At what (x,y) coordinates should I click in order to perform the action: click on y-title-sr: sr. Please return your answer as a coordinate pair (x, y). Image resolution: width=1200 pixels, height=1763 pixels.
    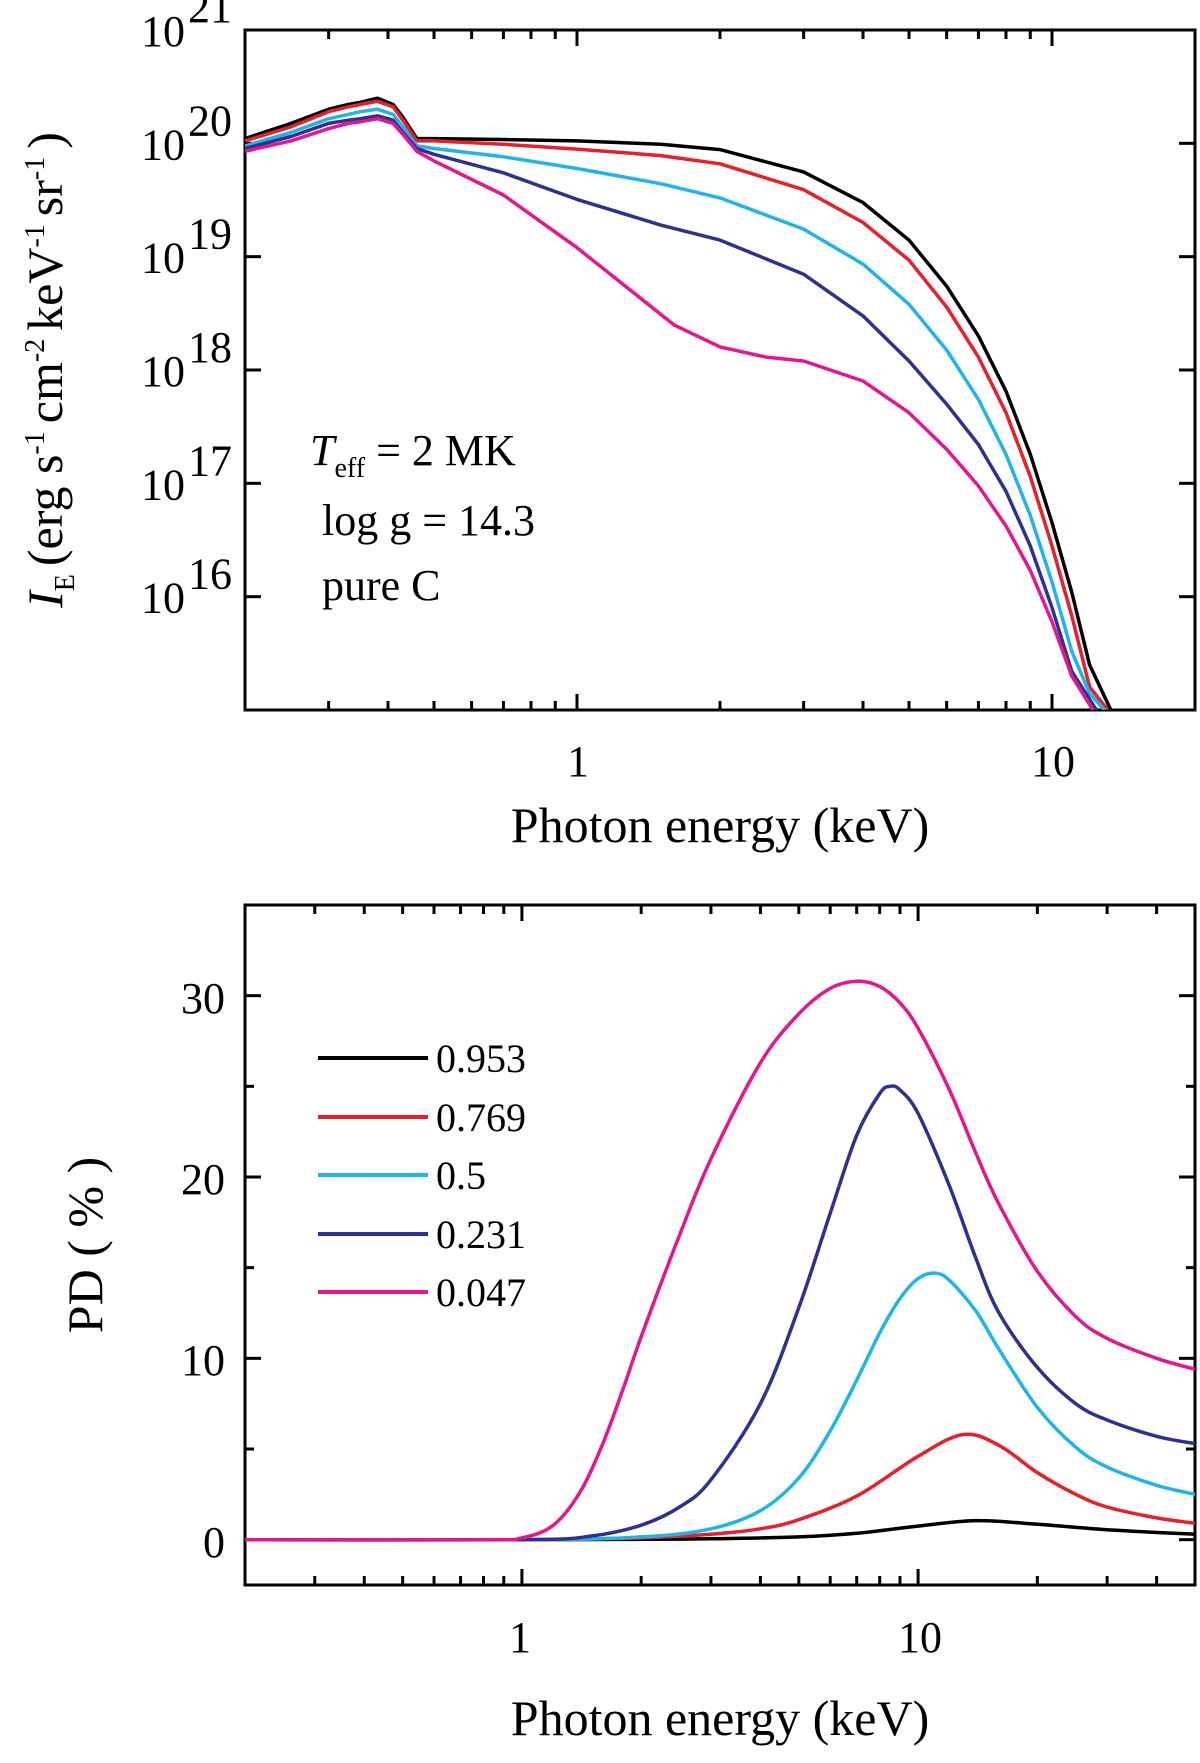
    Looking at the image, I should click on (45, 198).